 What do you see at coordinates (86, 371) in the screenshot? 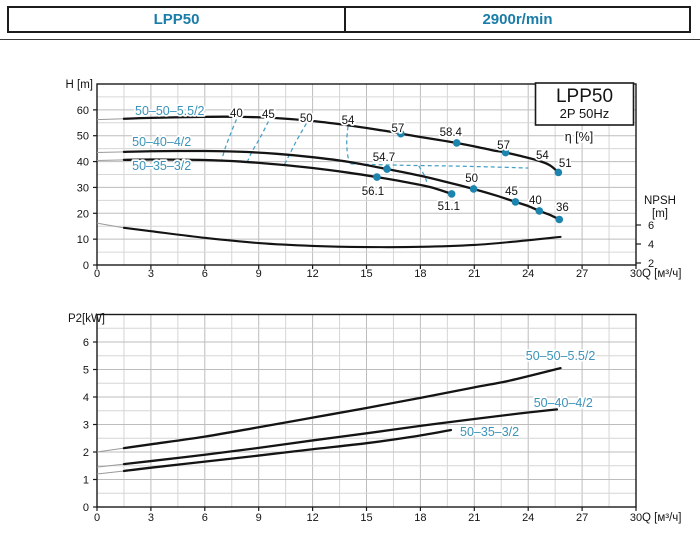
I see `y-tick-label: 5` at bounding box center [86, 371].